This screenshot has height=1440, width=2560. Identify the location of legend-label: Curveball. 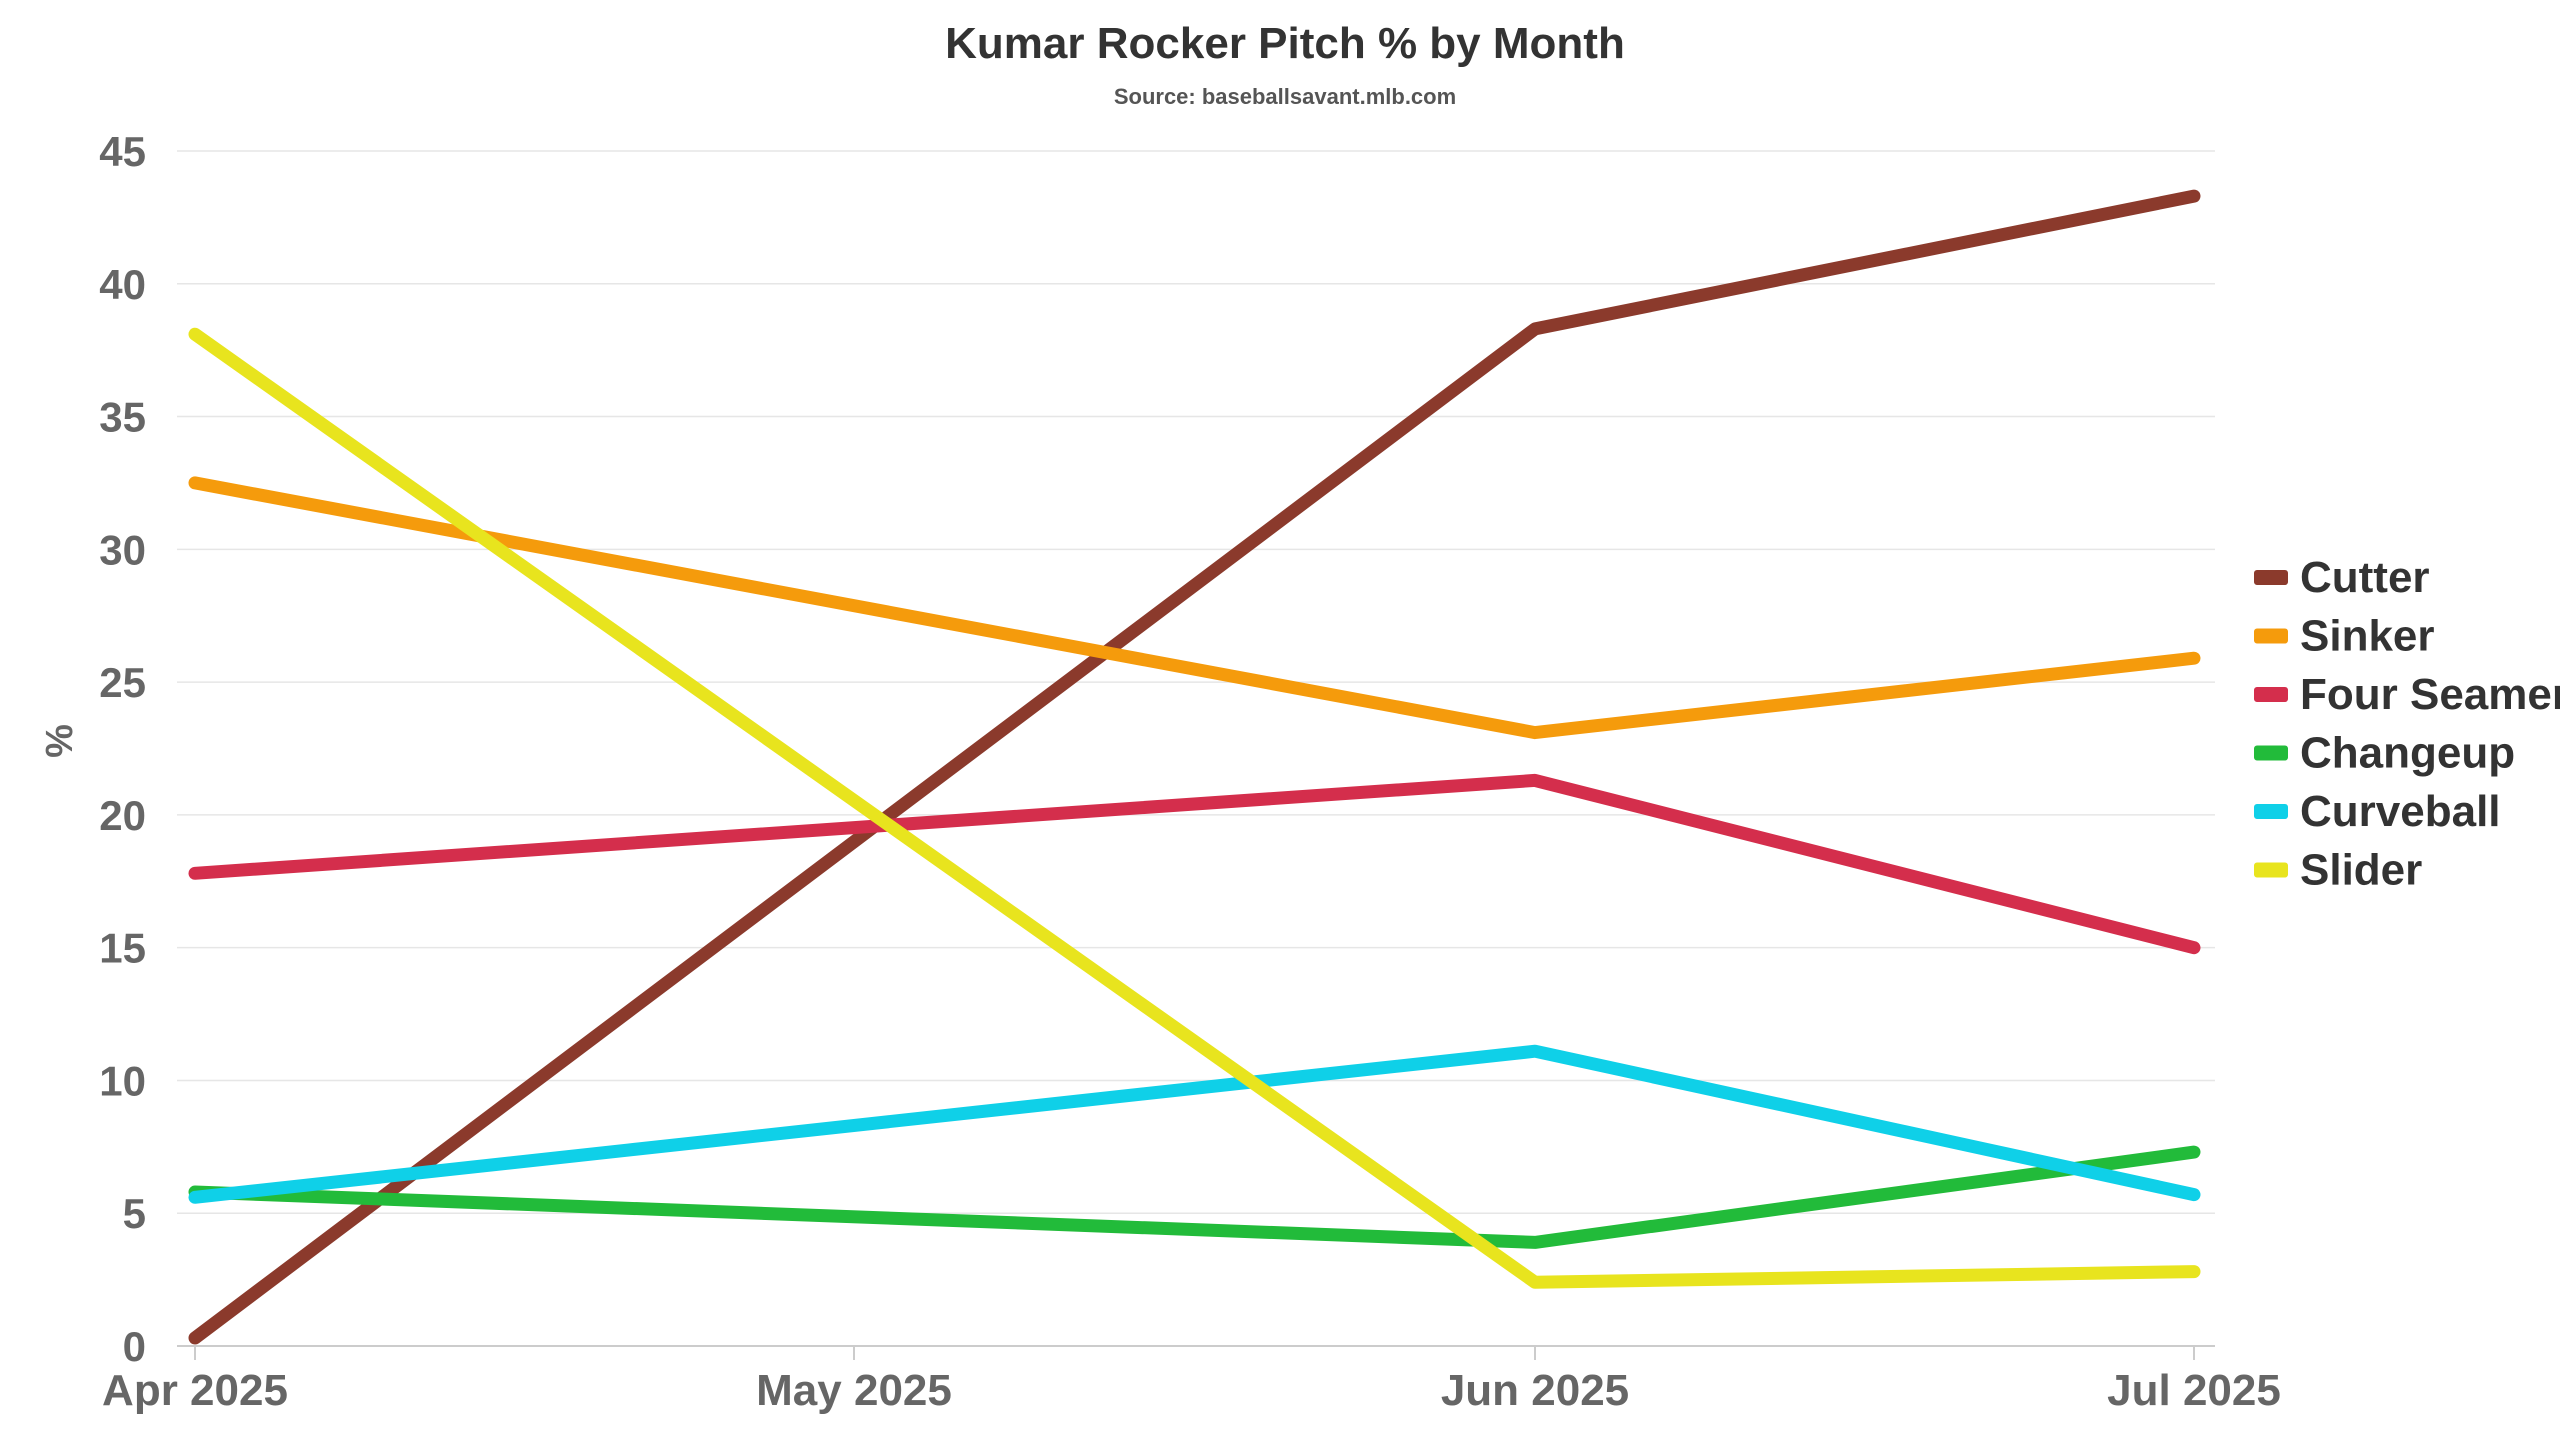
(2400, 811).